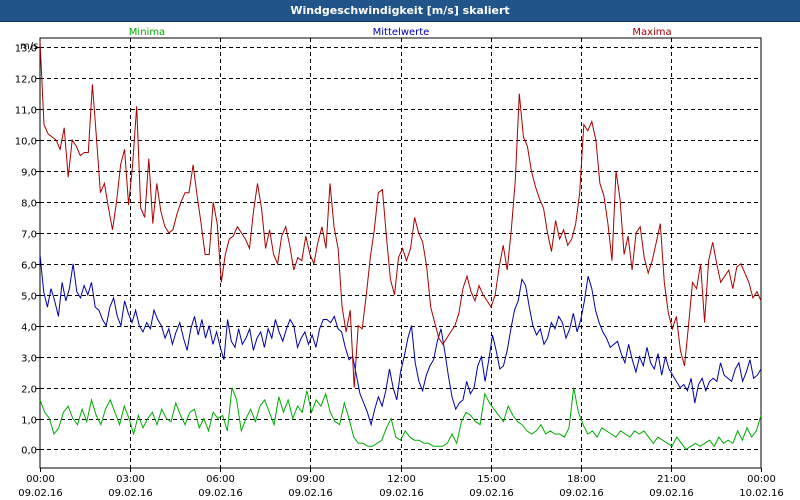 This screenshot has width=800, height=500. What do you see at coordinates (400, 419) in the screenshot?
I see `series-line-minima` at bounding box center [400, 419].